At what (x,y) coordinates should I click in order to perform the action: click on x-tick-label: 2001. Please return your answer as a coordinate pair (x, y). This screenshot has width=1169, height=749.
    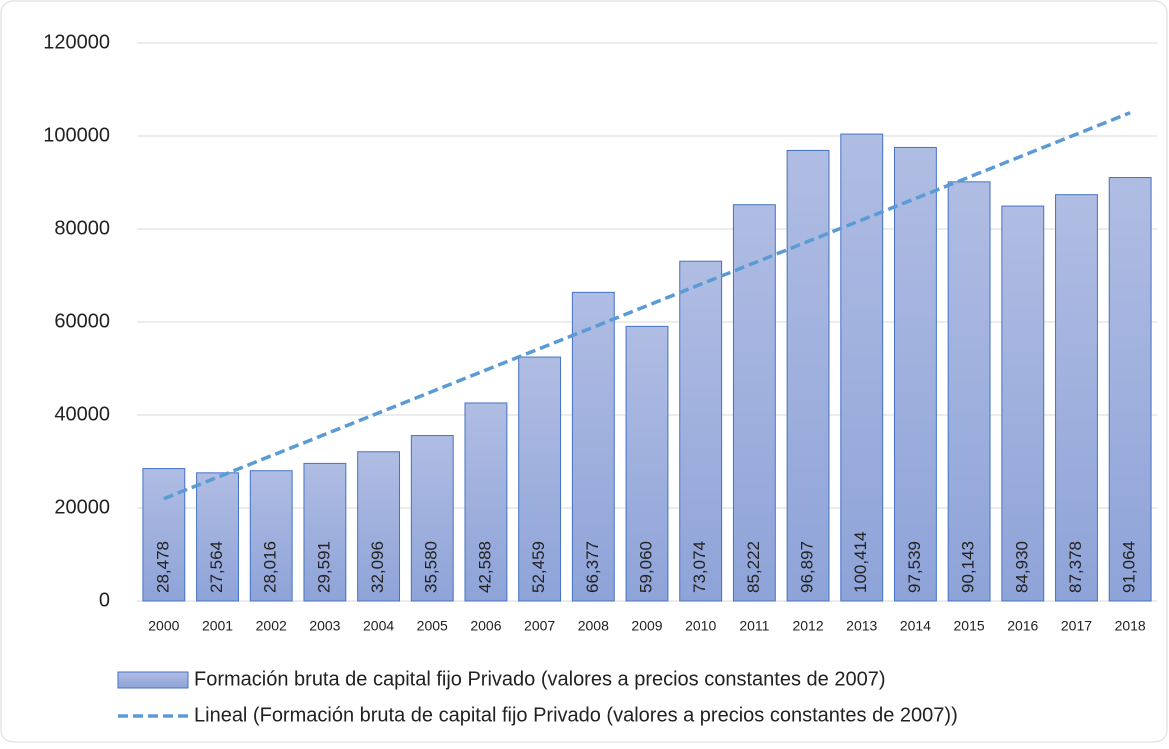
    Looking at the image, I should click on (217, 626).